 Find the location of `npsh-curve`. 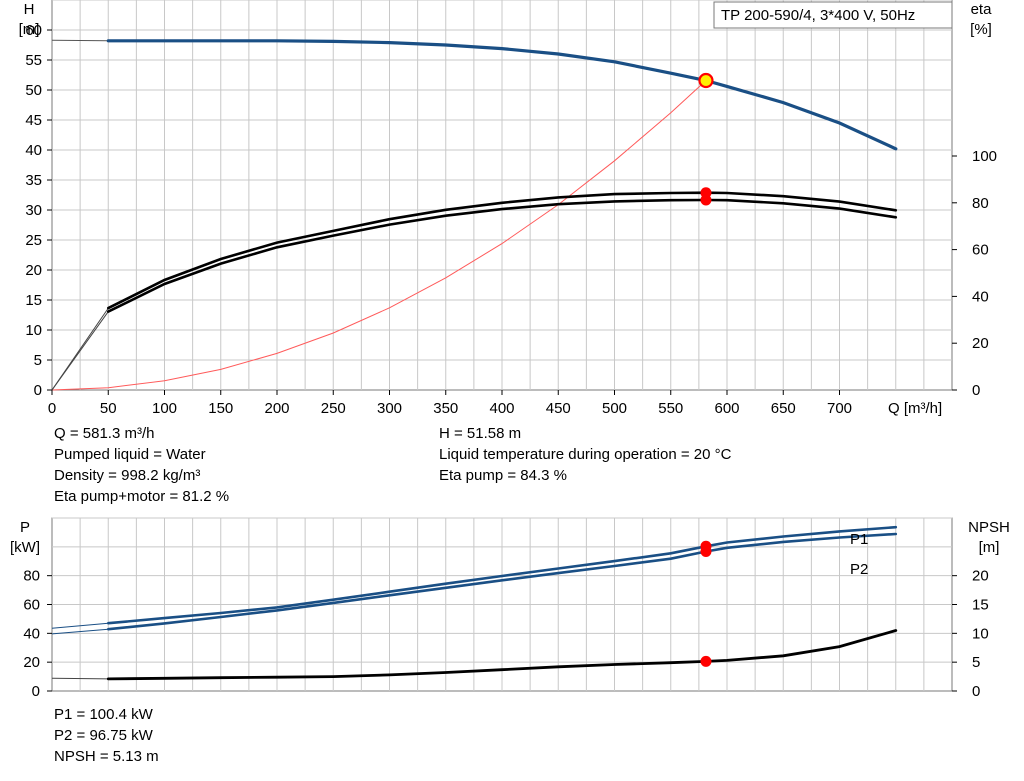

npsh-curve is located at coordinates (502, 655).